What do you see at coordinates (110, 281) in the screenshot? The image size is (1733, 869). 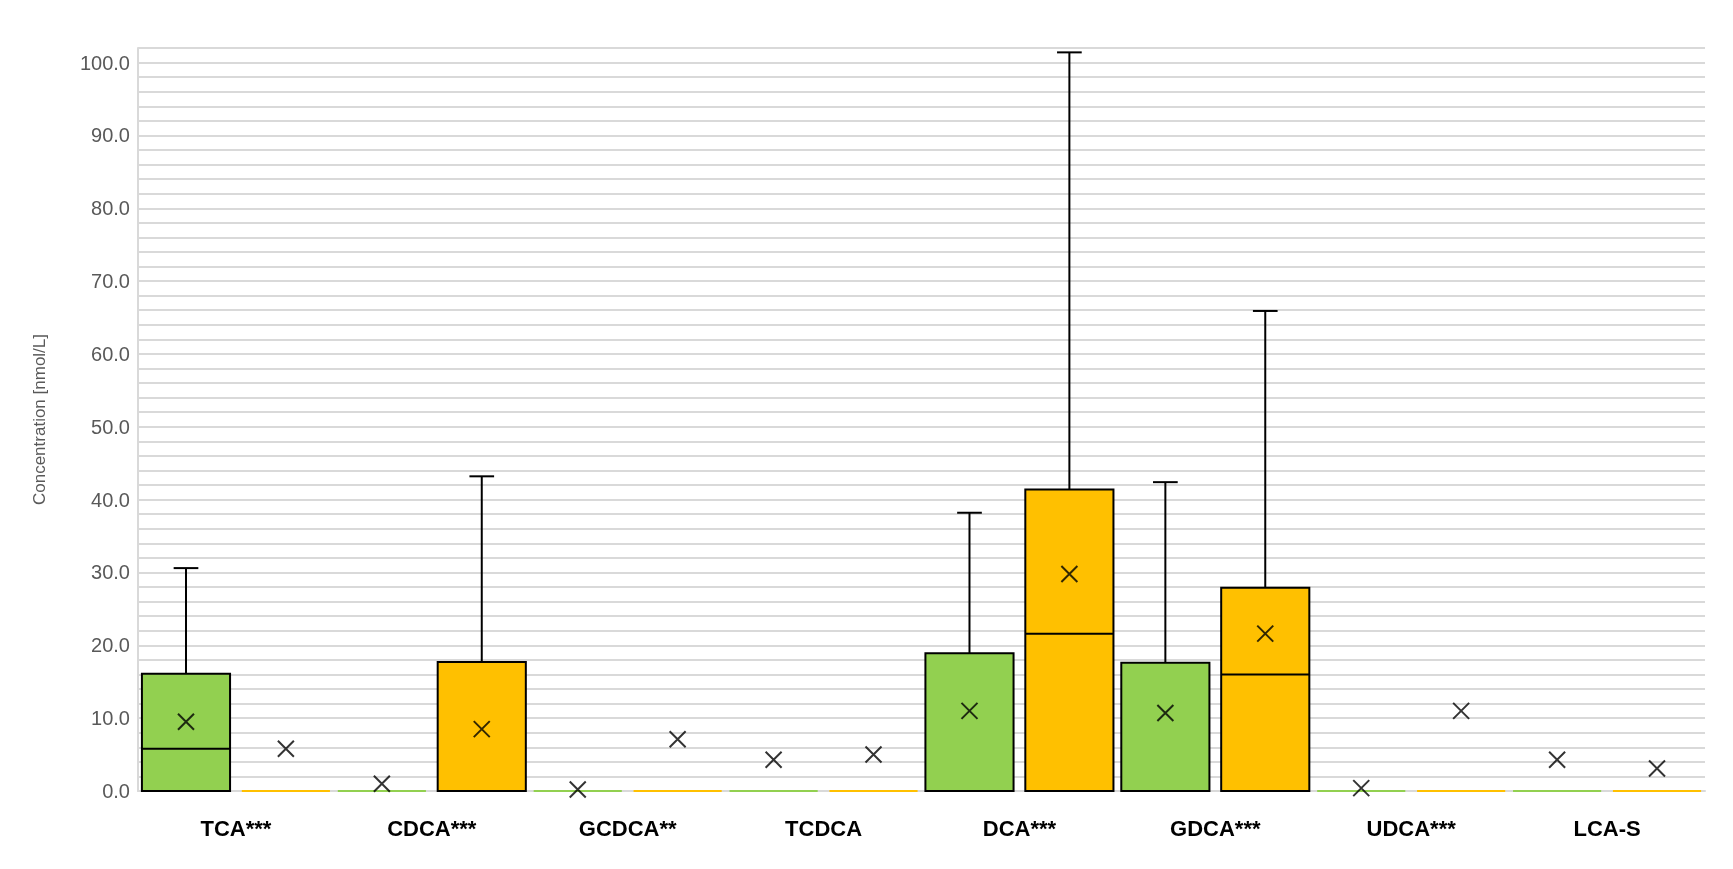 I see `y-tick-label: 70.0` at bounding box center [110, 281].